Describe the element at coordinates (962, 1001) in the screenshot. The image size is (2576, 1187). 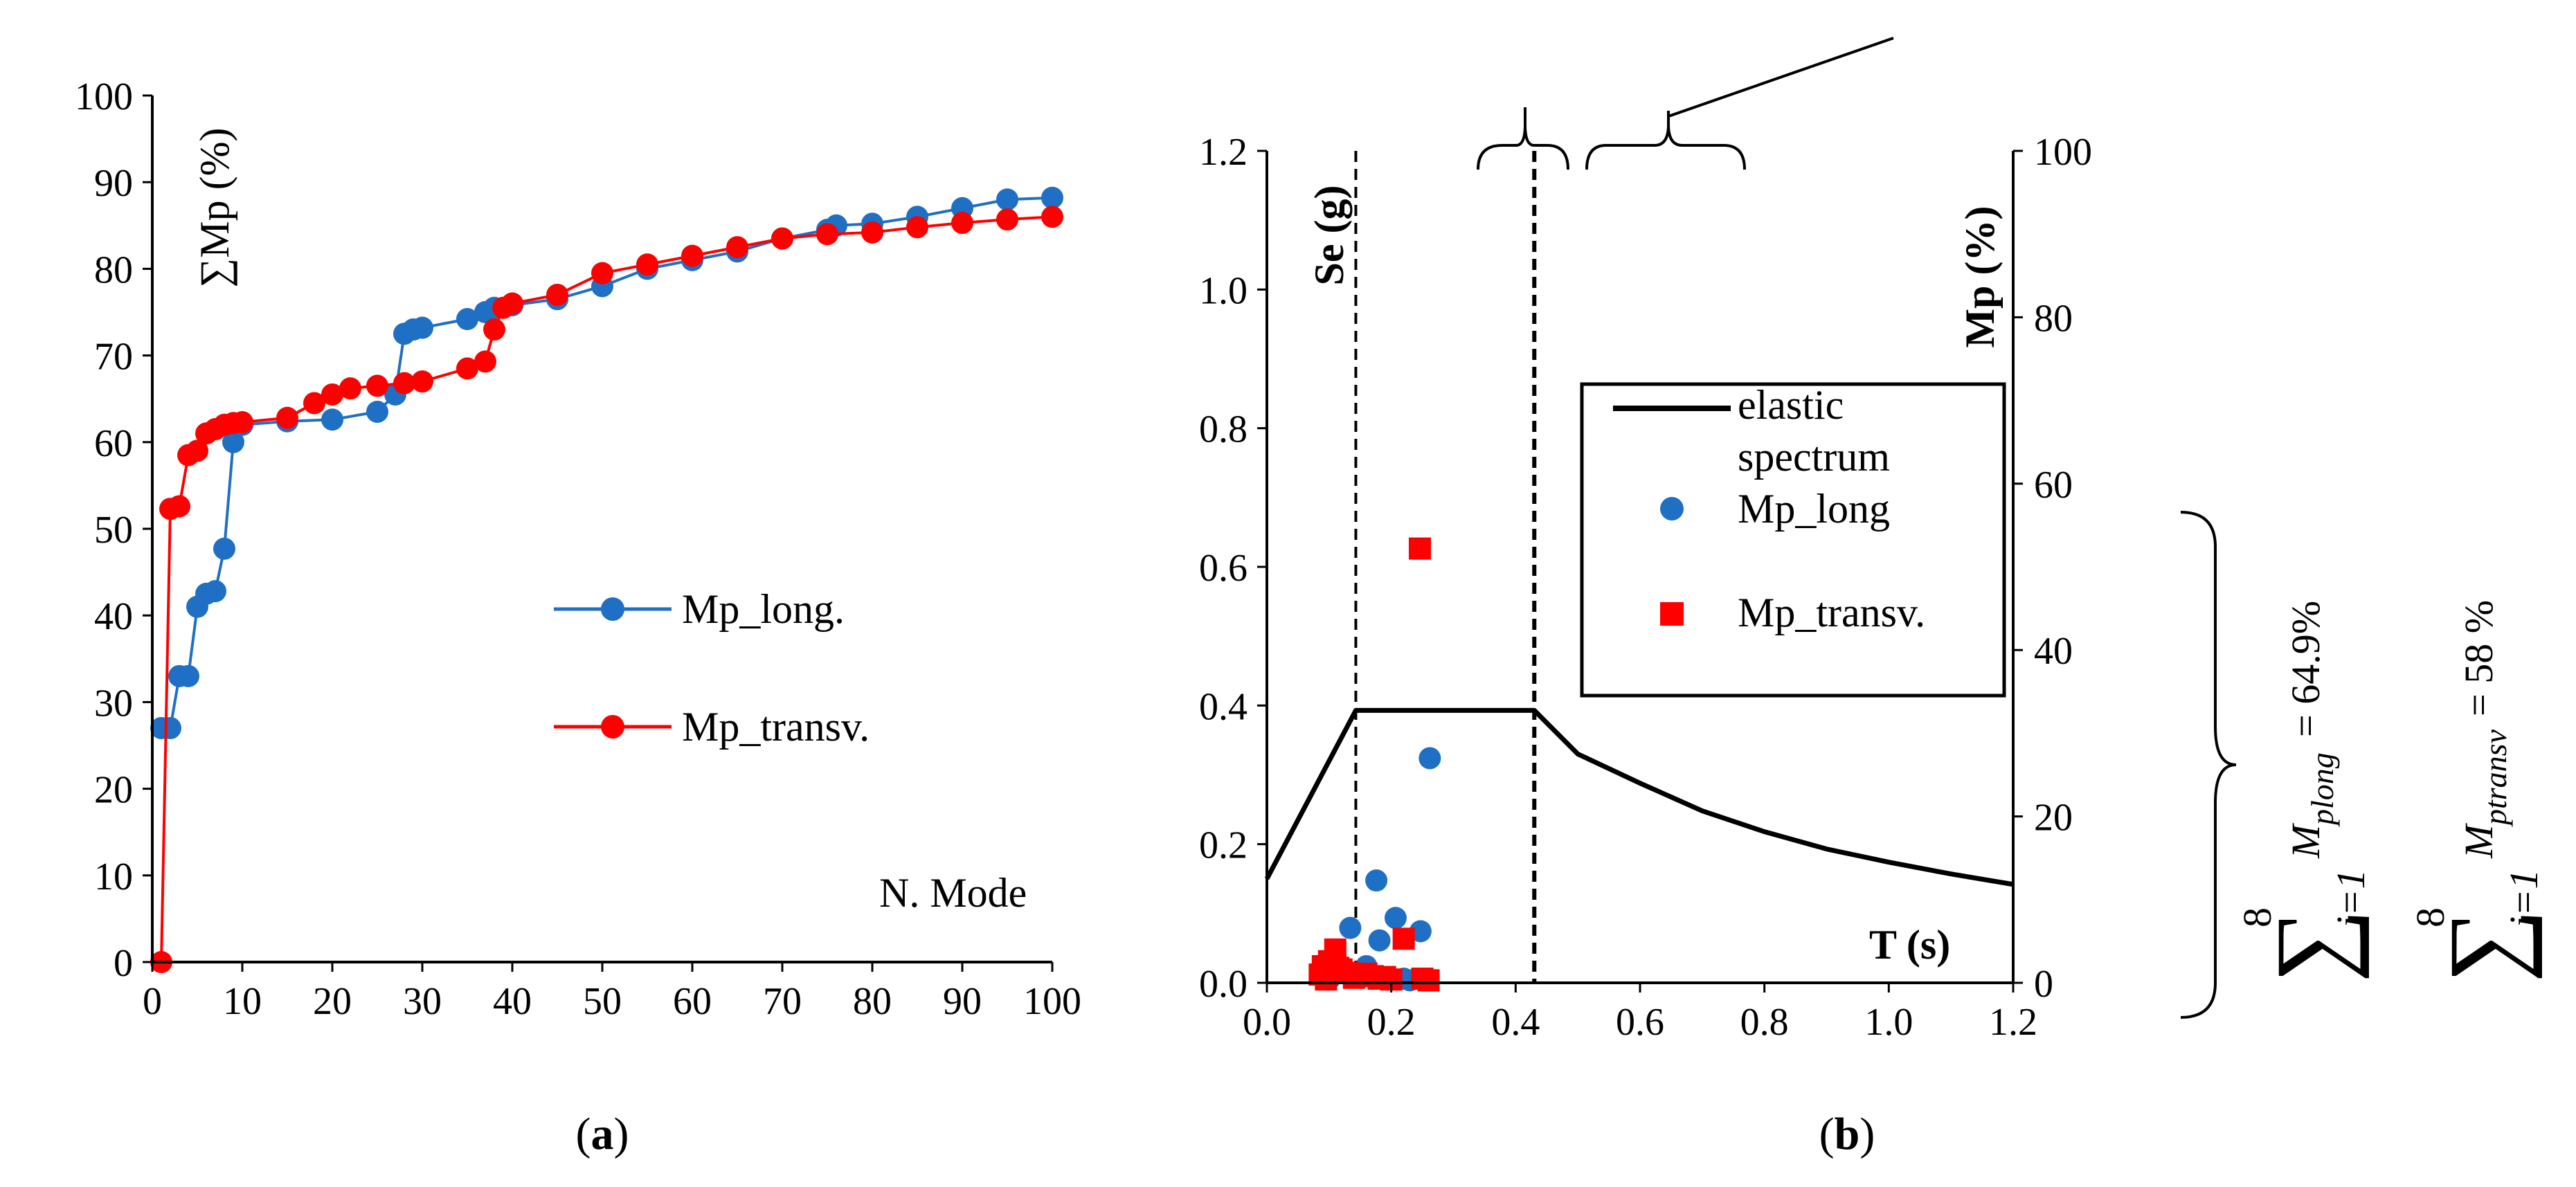
I see `chart-a-xtick-label: 90` at that location.